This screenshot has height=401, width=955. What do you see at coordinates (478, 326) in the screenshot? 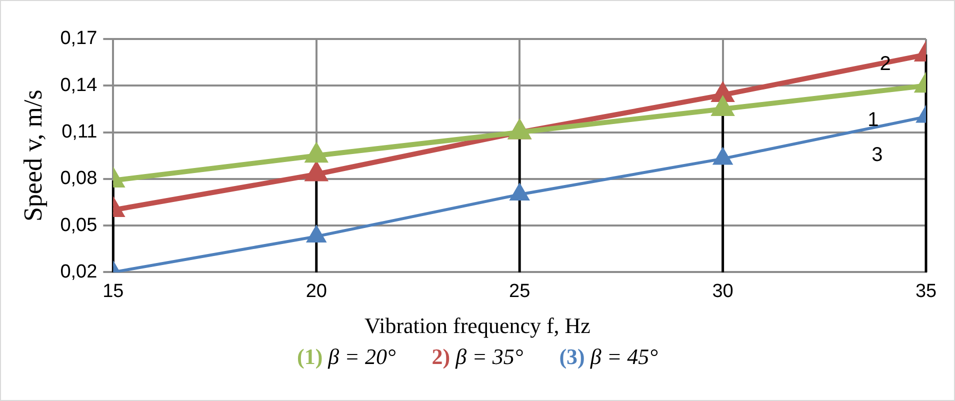
I see `x-axis-title: Vibration frequency f, Hz` at bounding box center [478, 326].